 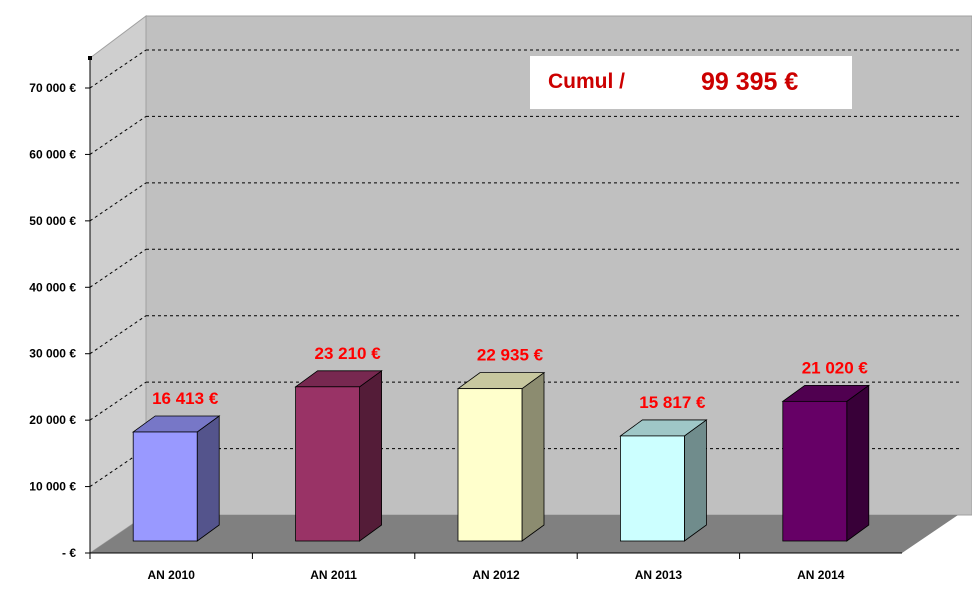 I want to click on y-tick-label: 50 000 €, so click(x=52, y=221).